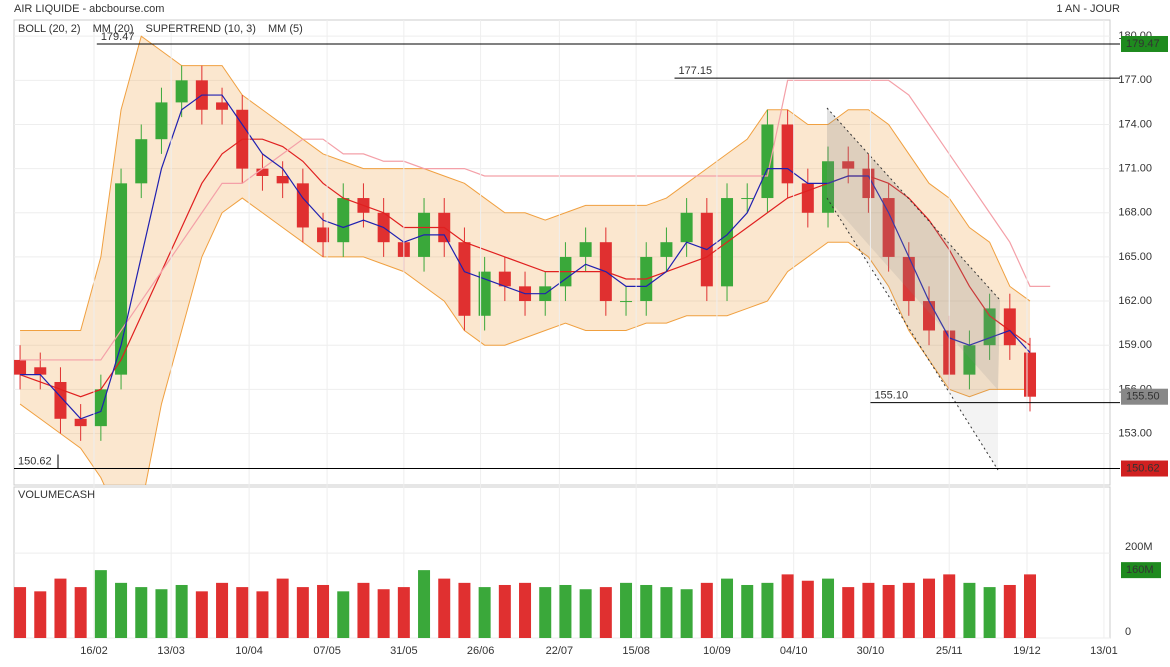 The width and height of the screenshot is (1170, 667). Describe the element at coordinates (404, 651) in the screenshot. I see `x-tick-label: 31/05` at that location.